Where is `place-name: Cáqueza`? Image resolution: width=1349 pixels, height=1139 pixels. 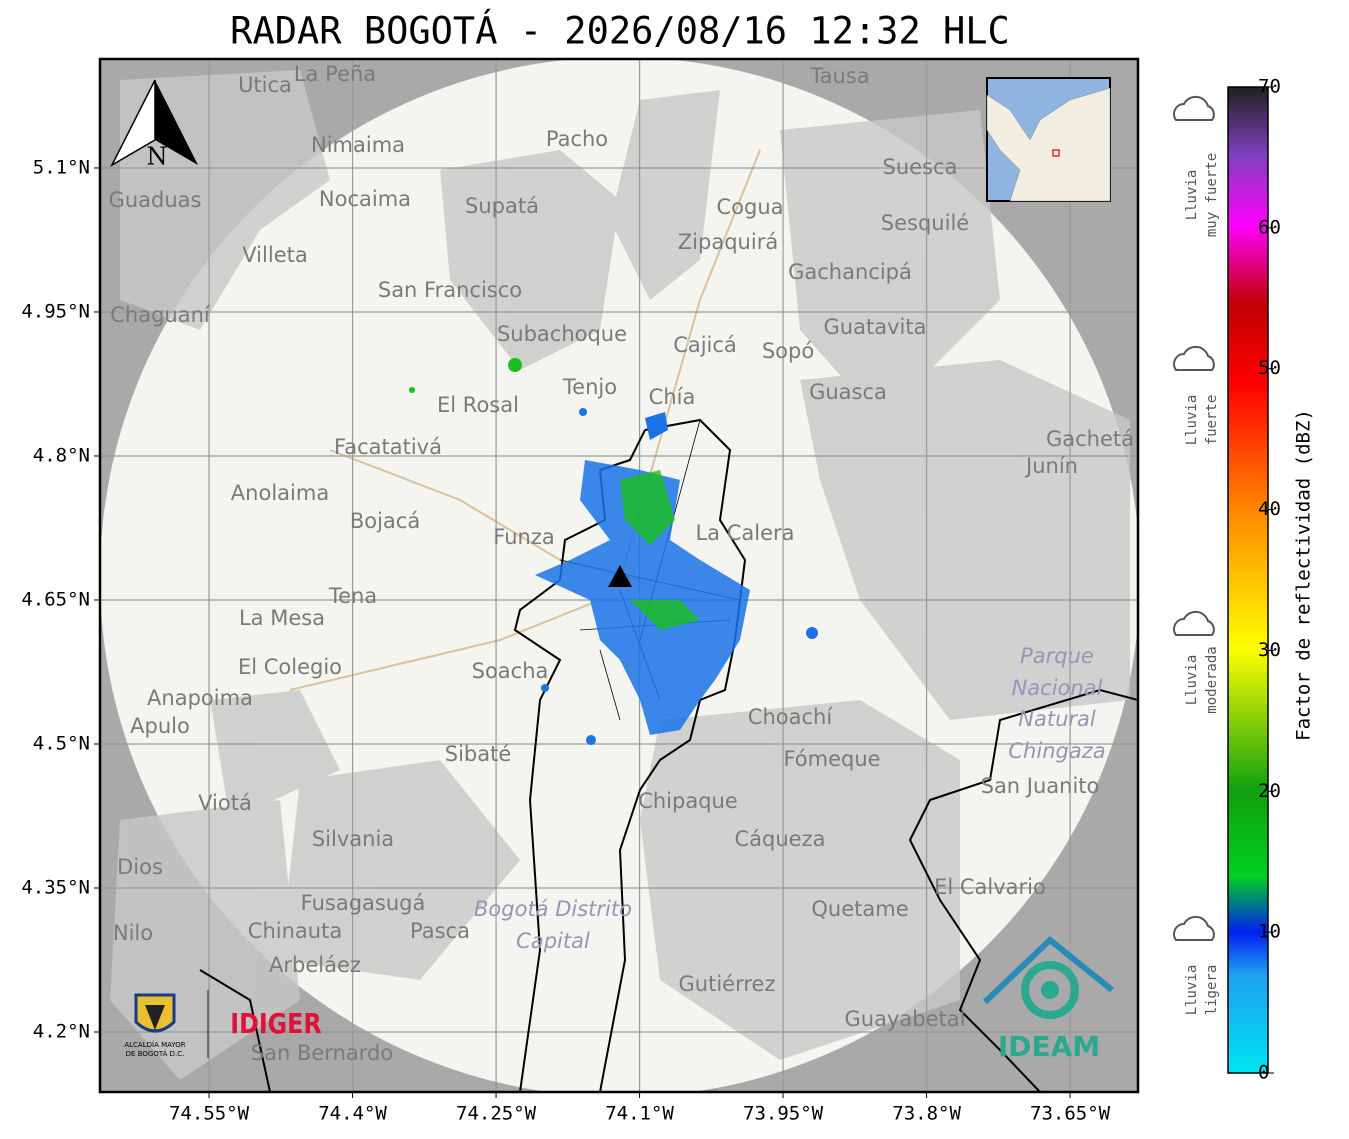 place-name: Cáqueza is located at coordinates (780, 839).